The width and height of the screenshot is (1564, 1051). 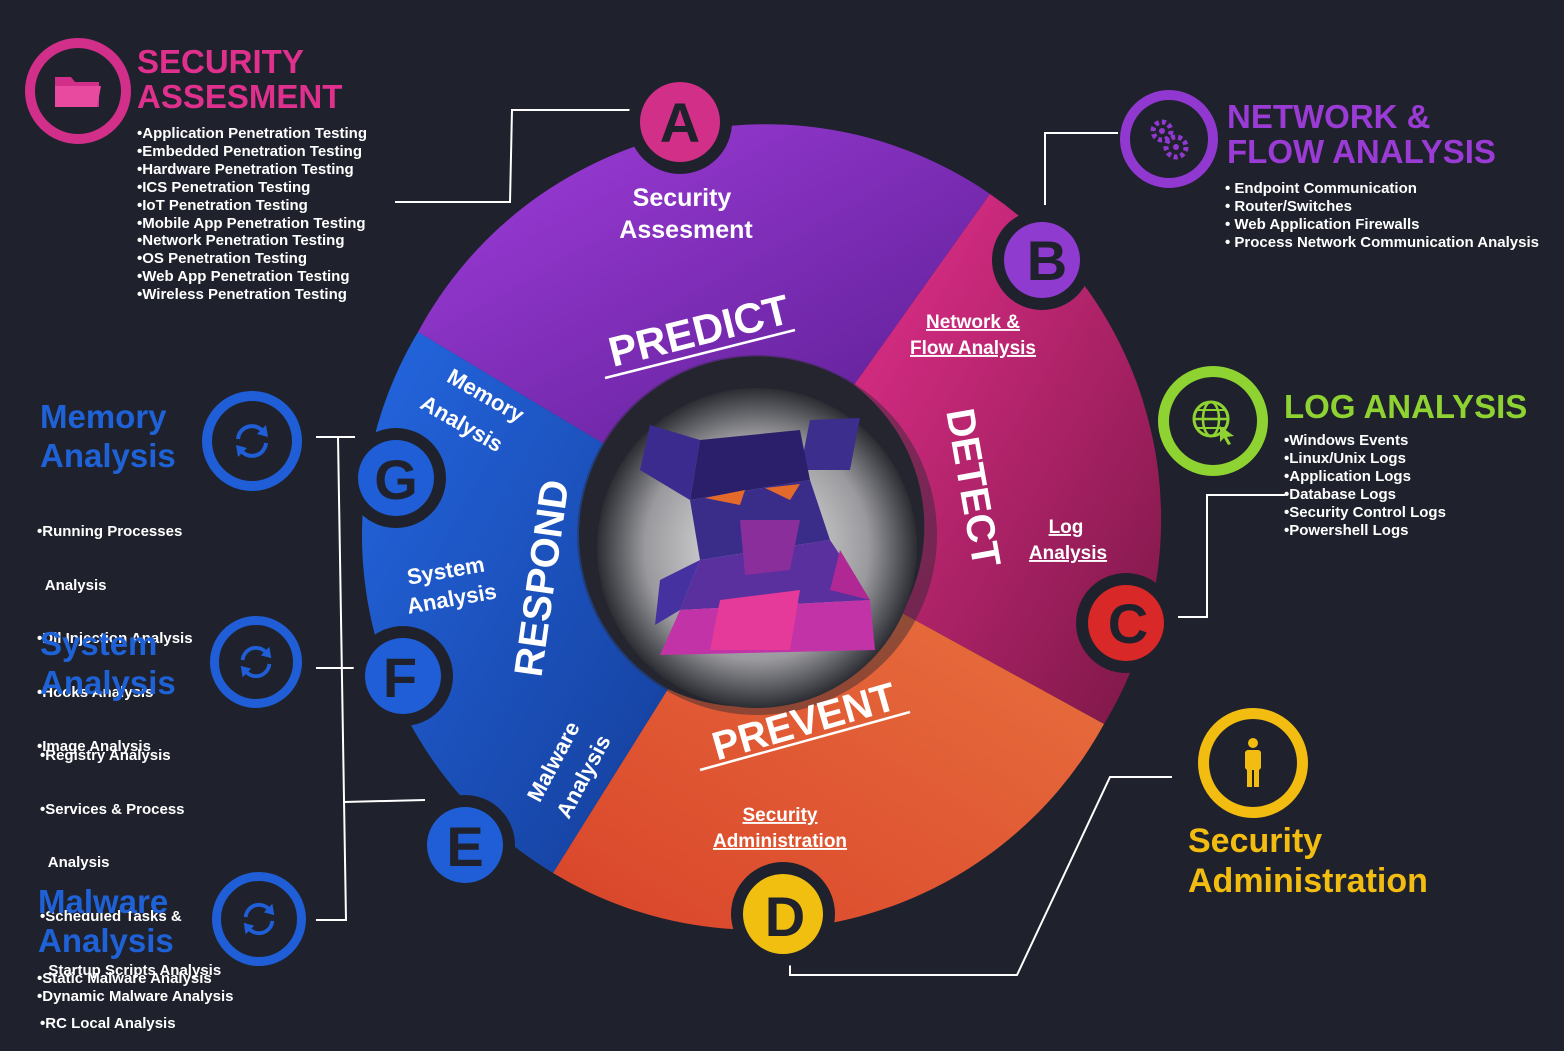 What do you see at coordinates (1081, 169) in the screenshot?
I see `connector-b` at bounding box center [1081, 169].